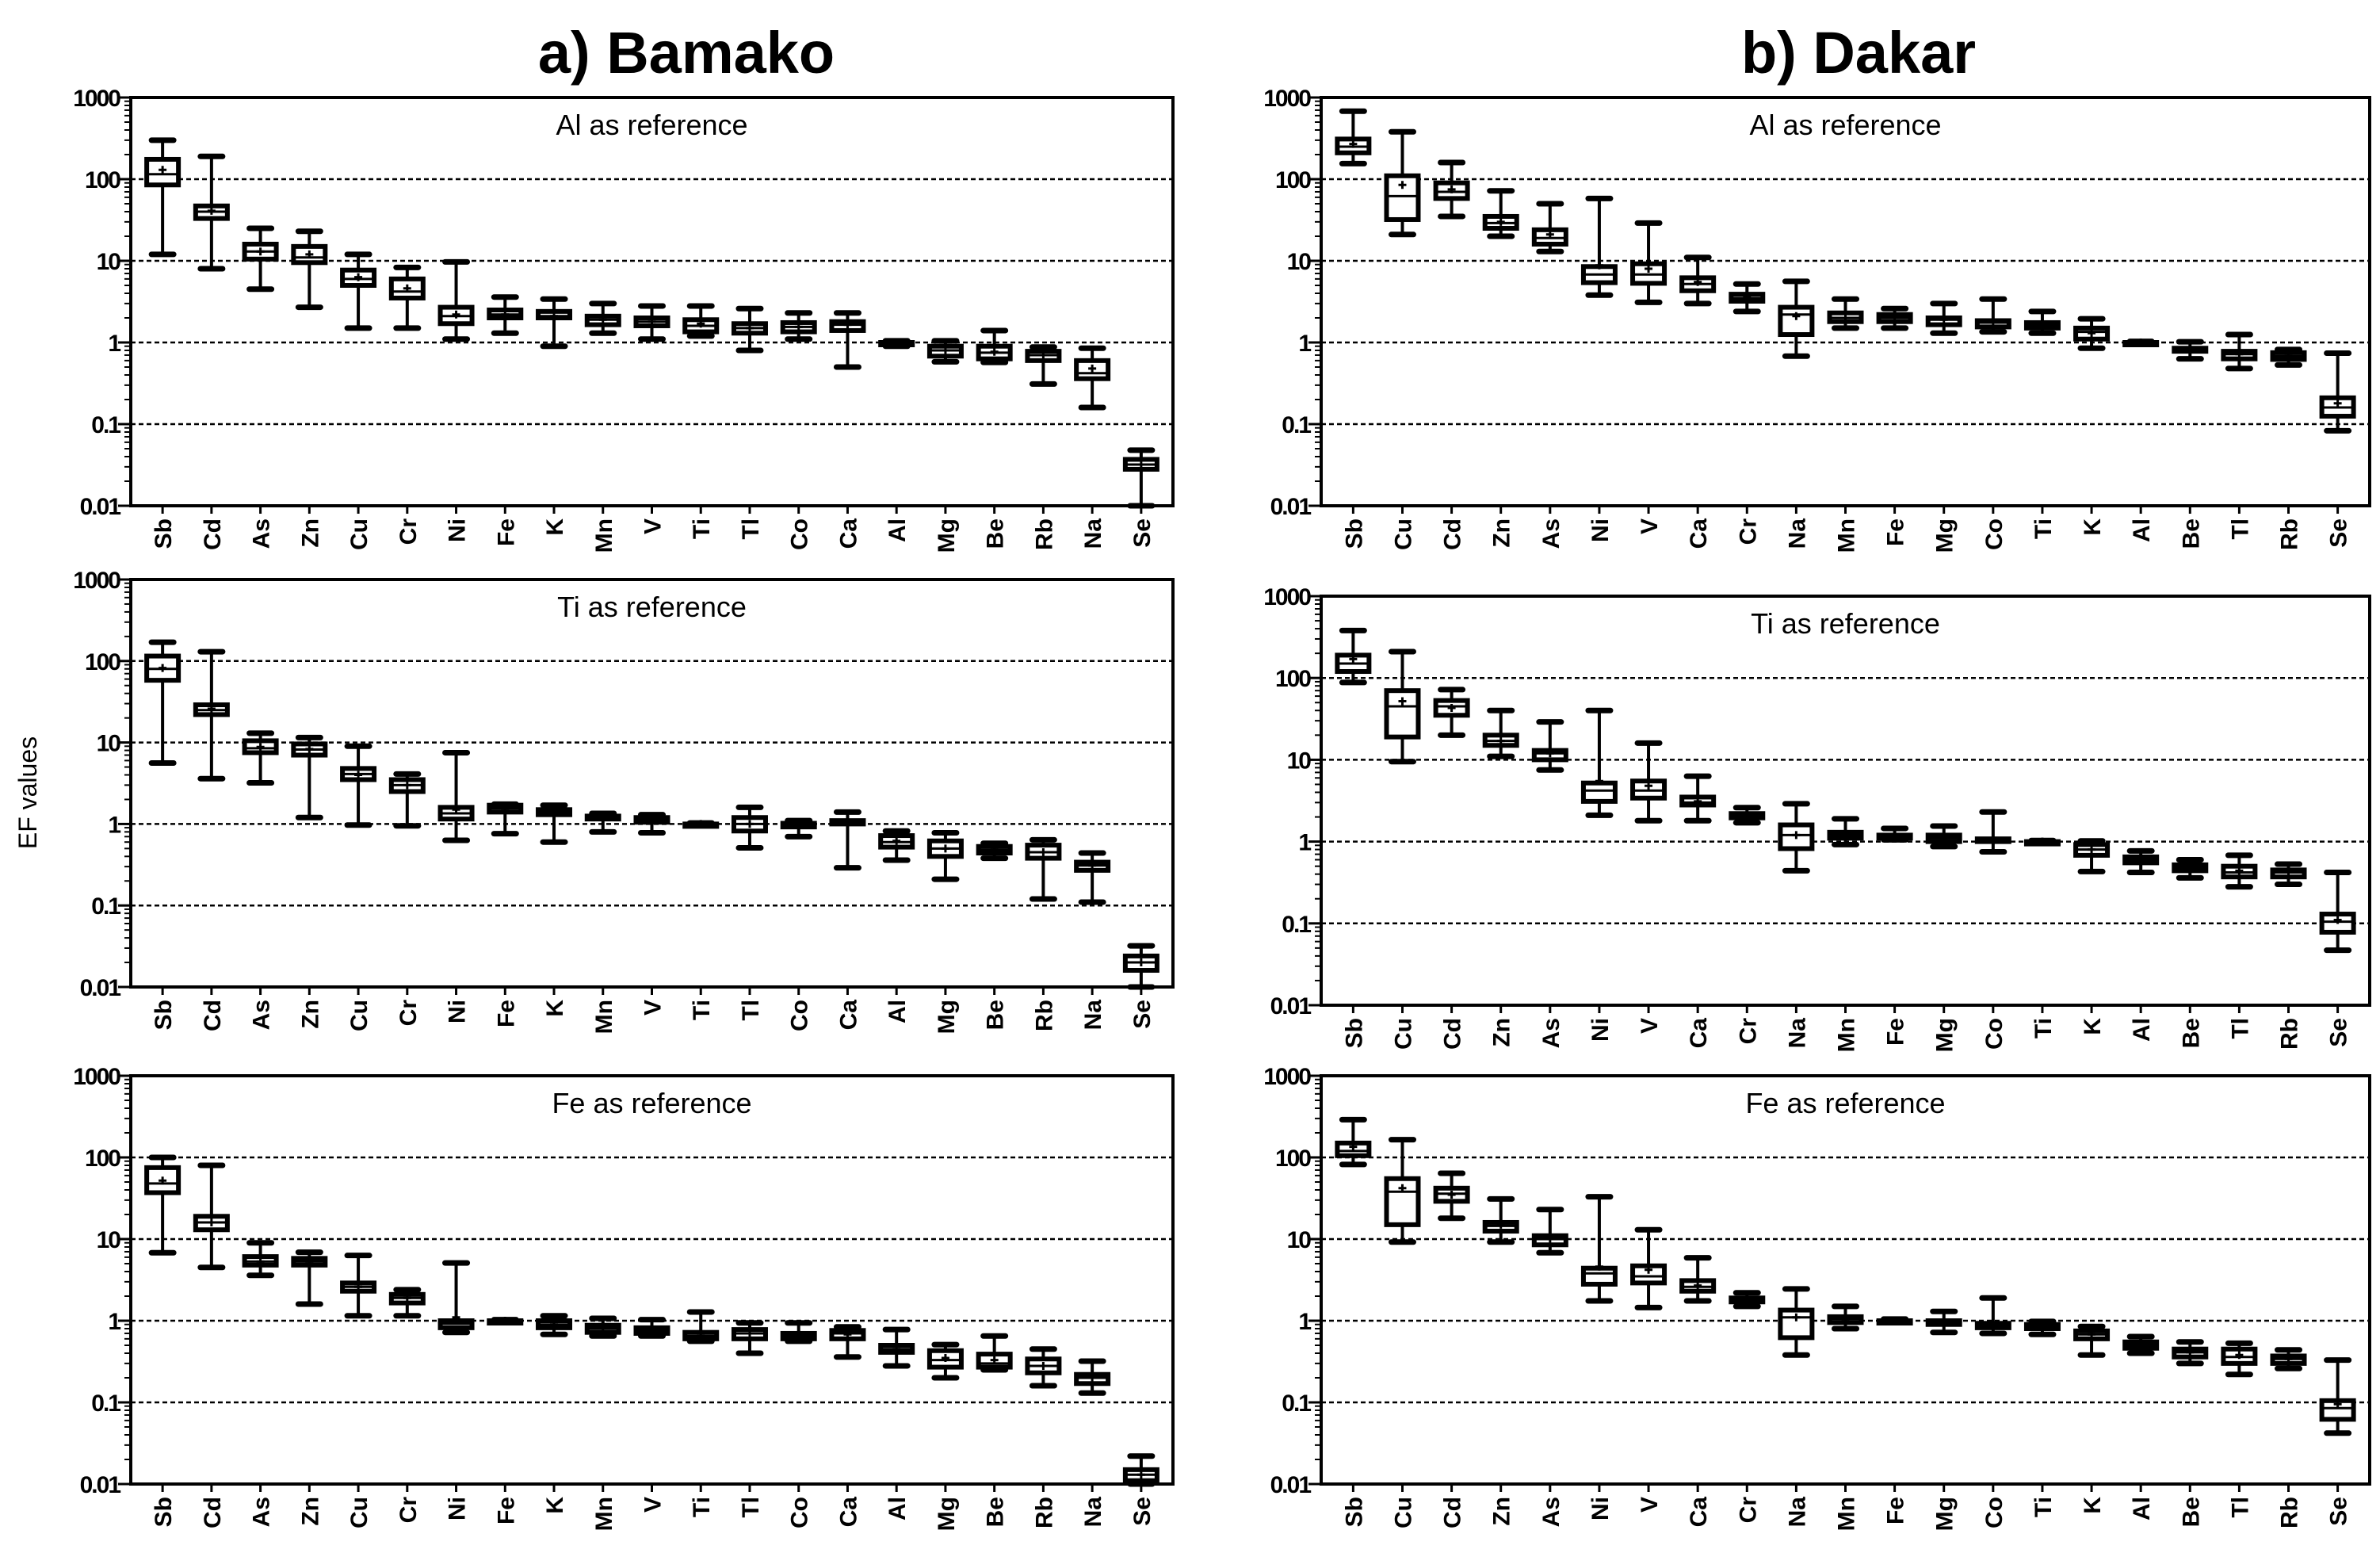 The width and height of the screenshot is (2380, 1553). What do you see at coordinates (896, 440) in the screenshot?
I see `box-al: Al` at bounding box center [896, 440].